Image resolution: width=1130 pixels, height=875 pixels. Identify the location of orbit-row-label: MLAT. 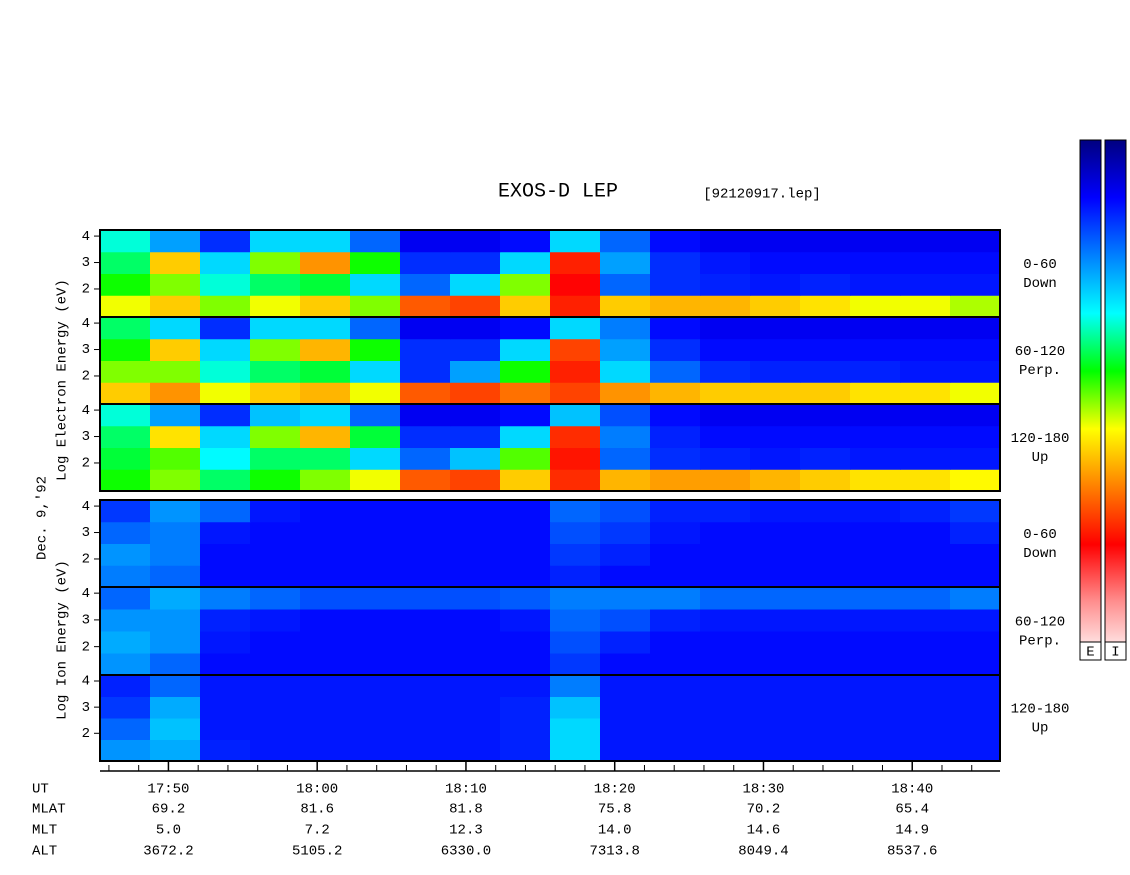
(49, 810).